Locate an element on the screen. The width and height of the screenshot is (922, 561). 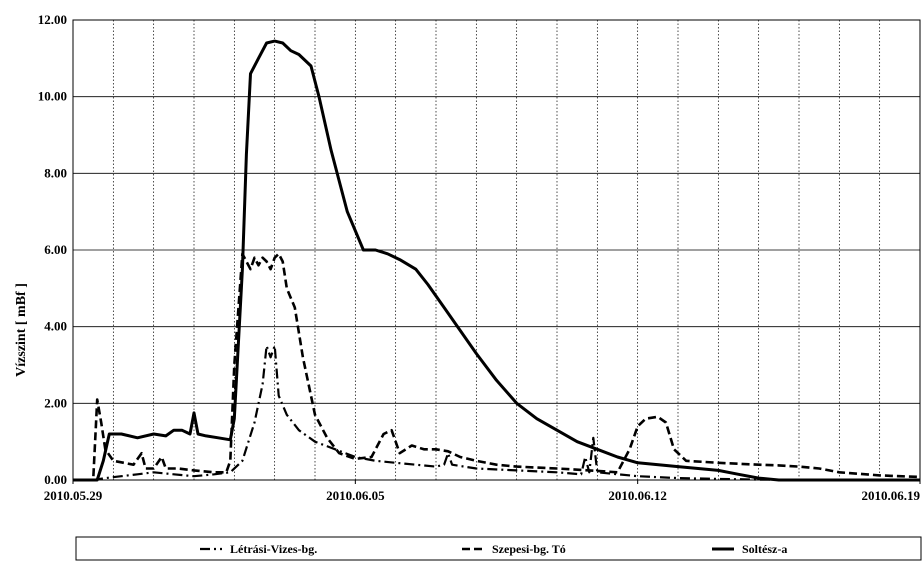
legend-box is located at coordinates (498, 548).